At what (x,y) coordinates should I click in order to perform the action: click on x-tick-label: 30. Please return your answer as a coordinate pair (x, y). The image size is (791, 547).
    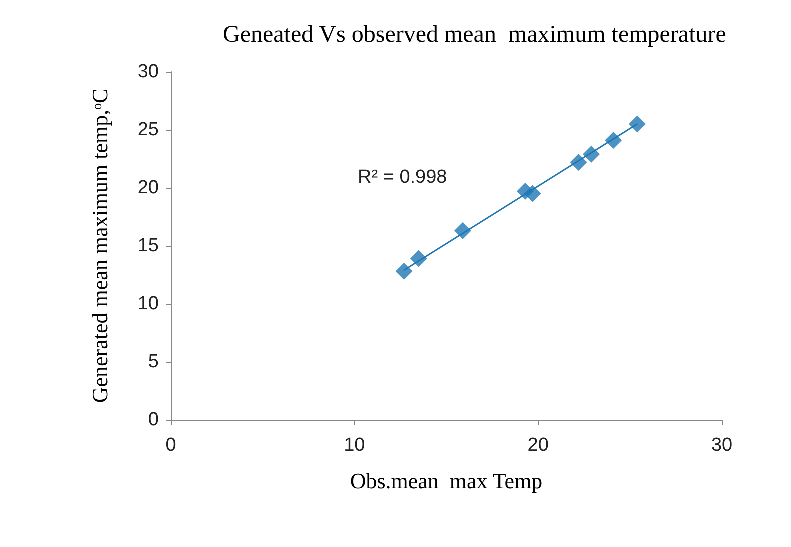
    Looking at the image, I should click on (722, 445).